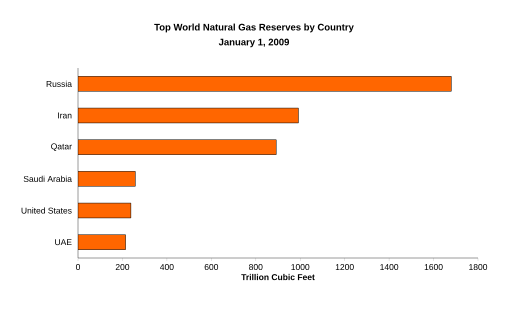 This screenshot has height=326, width=508. What do you see at coordinates (65, 115) in the screenshot?
I see `y-tick-label: Iran` at bounding box center [65, 115].